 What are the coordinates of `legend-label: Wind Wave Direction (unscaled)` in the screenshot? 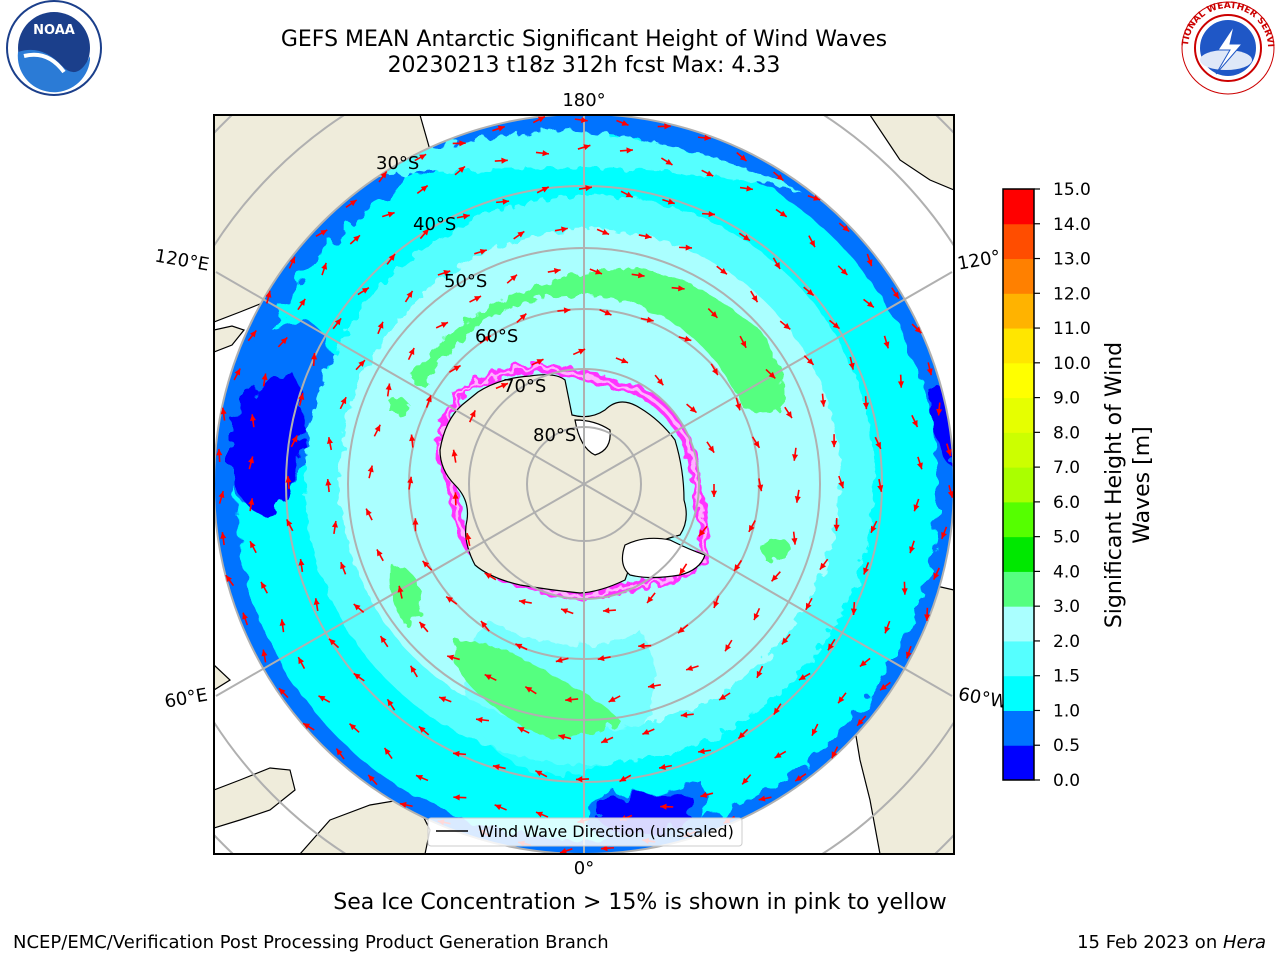 It's located at (606, 831).